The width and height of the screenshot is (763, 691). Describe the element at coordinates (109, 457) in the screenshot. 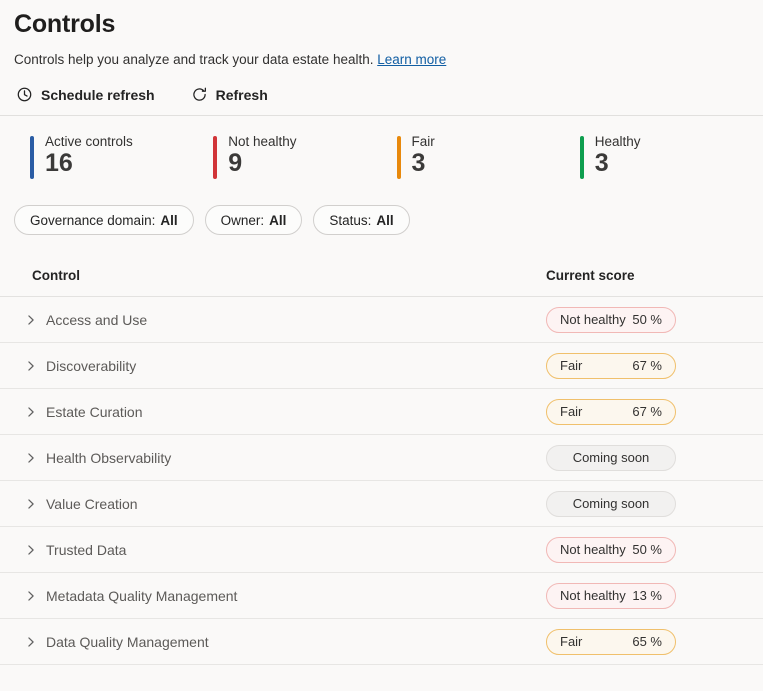

I see `control-name: Health Observability` at that location.